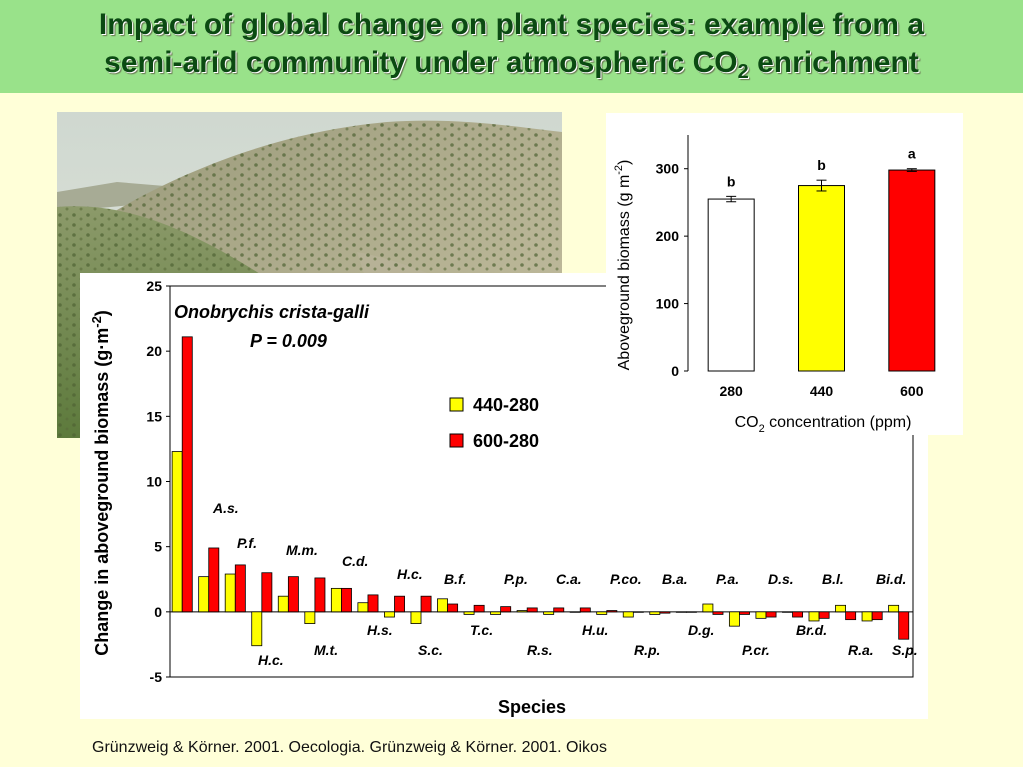 The image size is (1023, 767). What do you see at coordinates (623, 265) in the screenshot?
I see `y-axis-label-biomass: Aboveground biomass (g m-2)` at bounding box center [623, 265].